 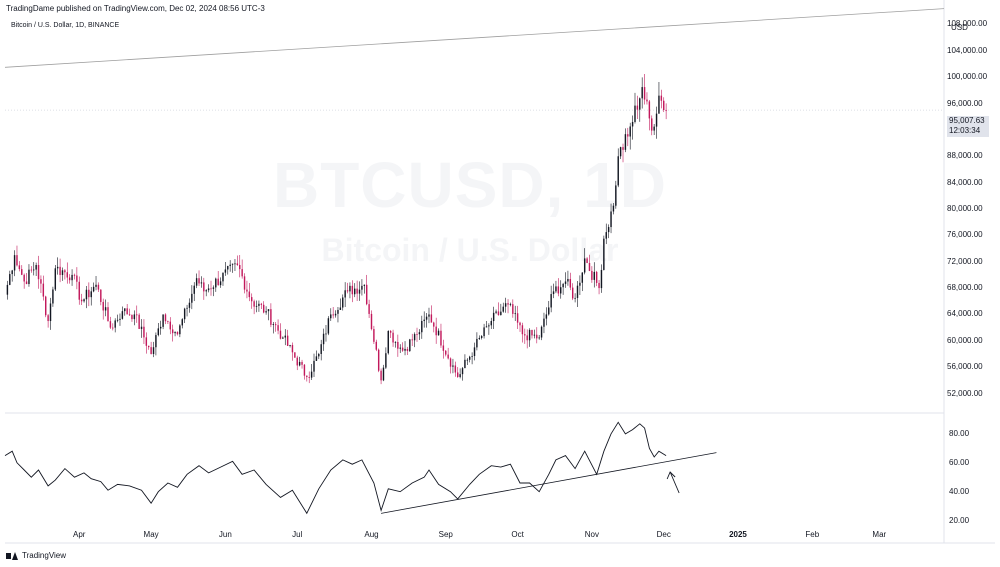 What do you see at coordinates (297, 534) in the screenshot?
I see `time-tick-label: Jul` at bounding box center [297, 534].